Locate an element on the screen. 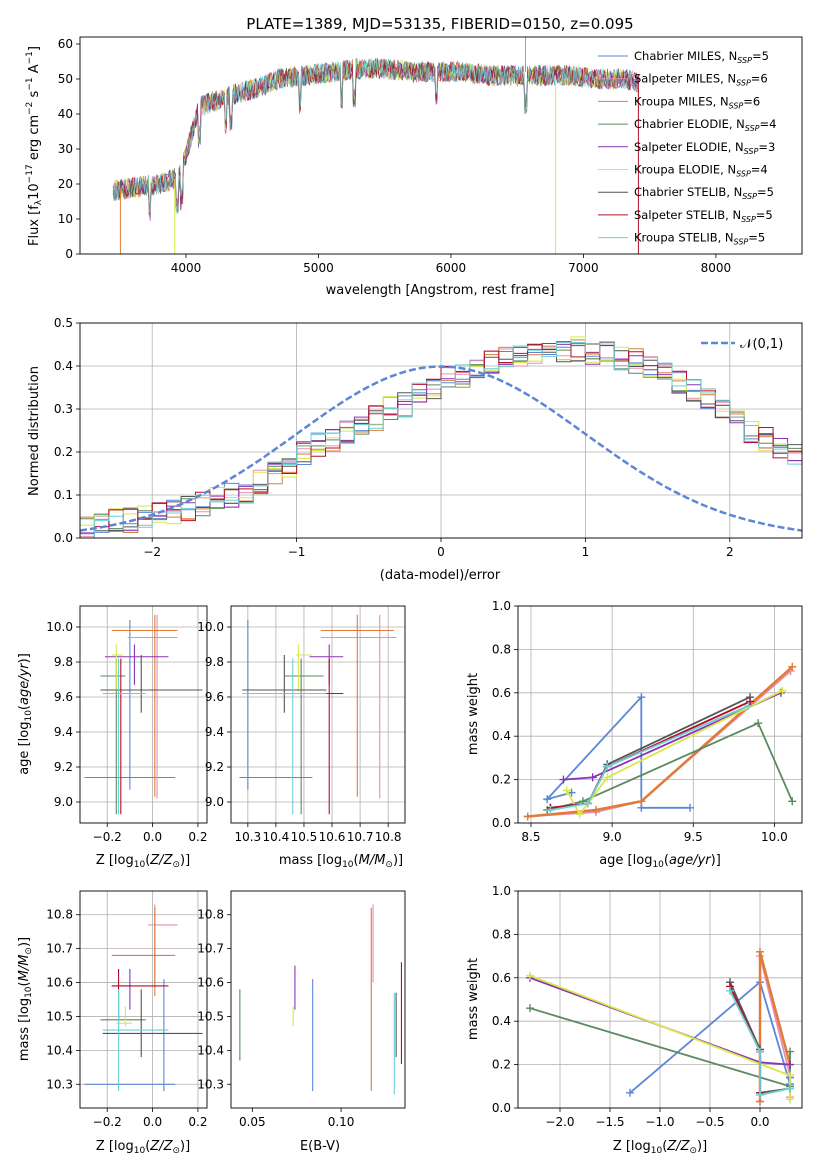  age-metallicity-xlabel: Z [log10(Z/Z⊙)] is located at coordinates (143, 861).